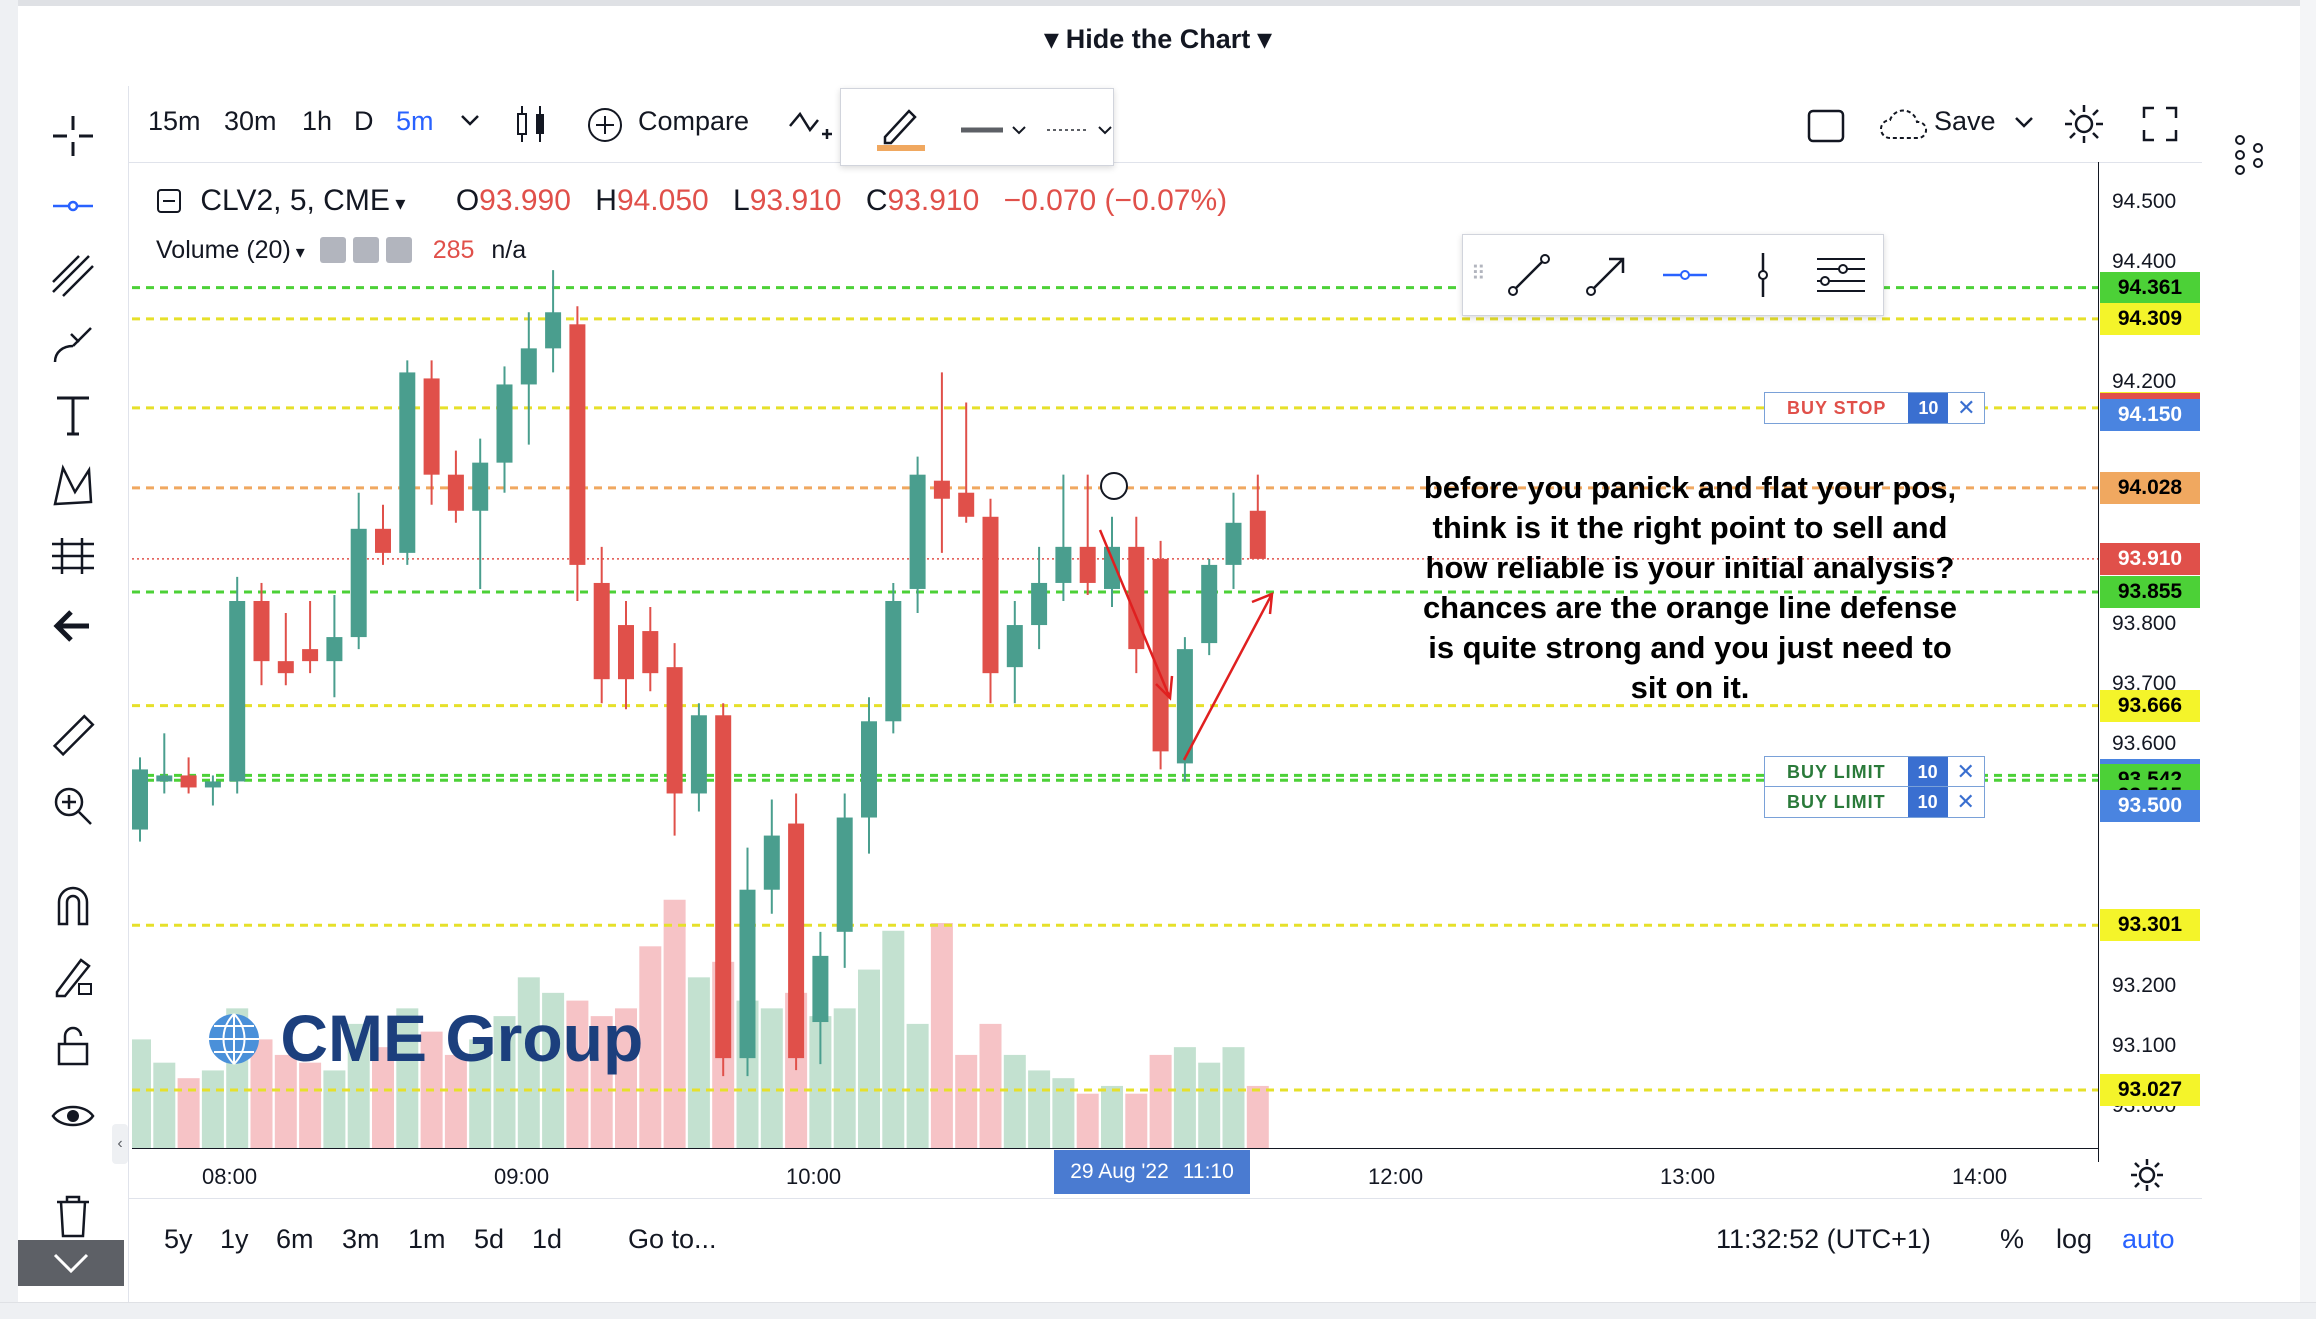 This screenshot has height=1319, width=2316. I want to click on order-buy-stop: BUY STOP 10 ✕, so click(1875, 408).